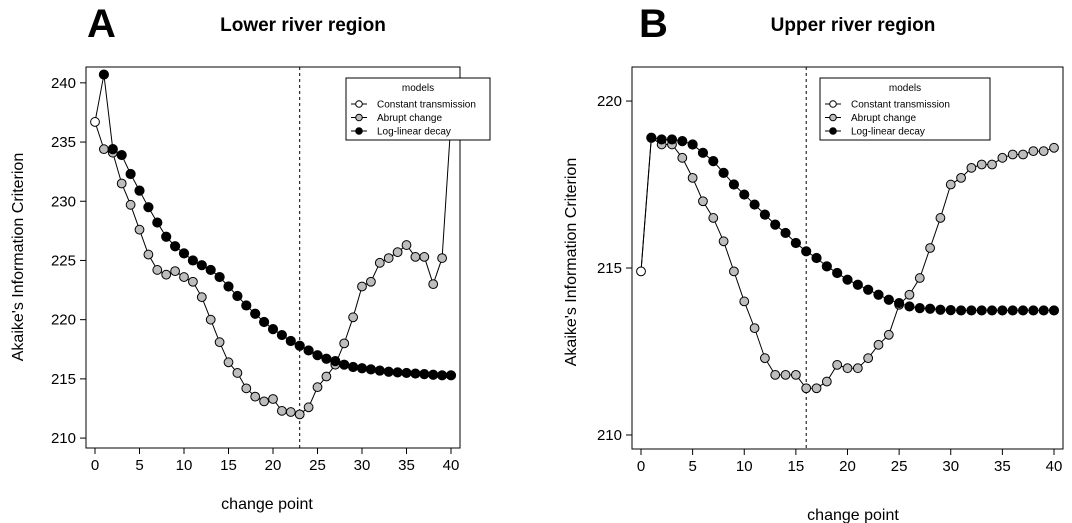 The image size is (1072, 523). What do you see at coordinates (273, 465) in the screenshot?
I see `x-tick-label: 20` at bounding box center [273, 465].